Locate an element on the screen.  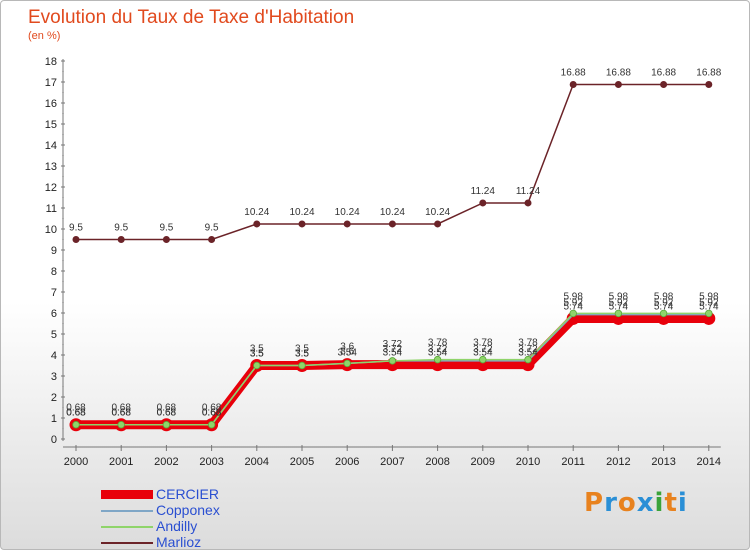
x-tick-label: 2004 is located at coordinates (257, 462).